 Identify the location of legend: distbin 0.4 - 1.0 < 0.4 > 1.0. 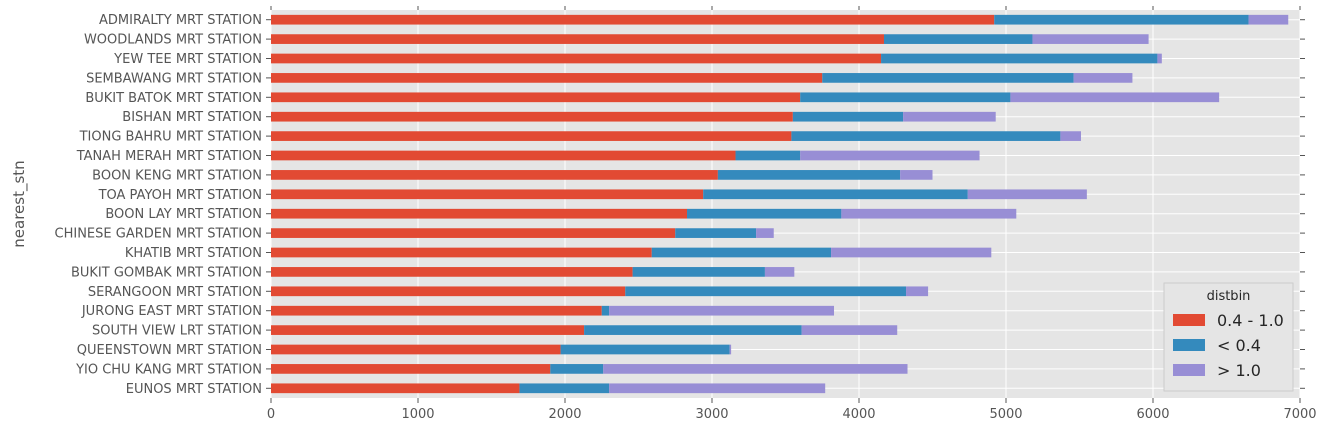
(1228, 337).